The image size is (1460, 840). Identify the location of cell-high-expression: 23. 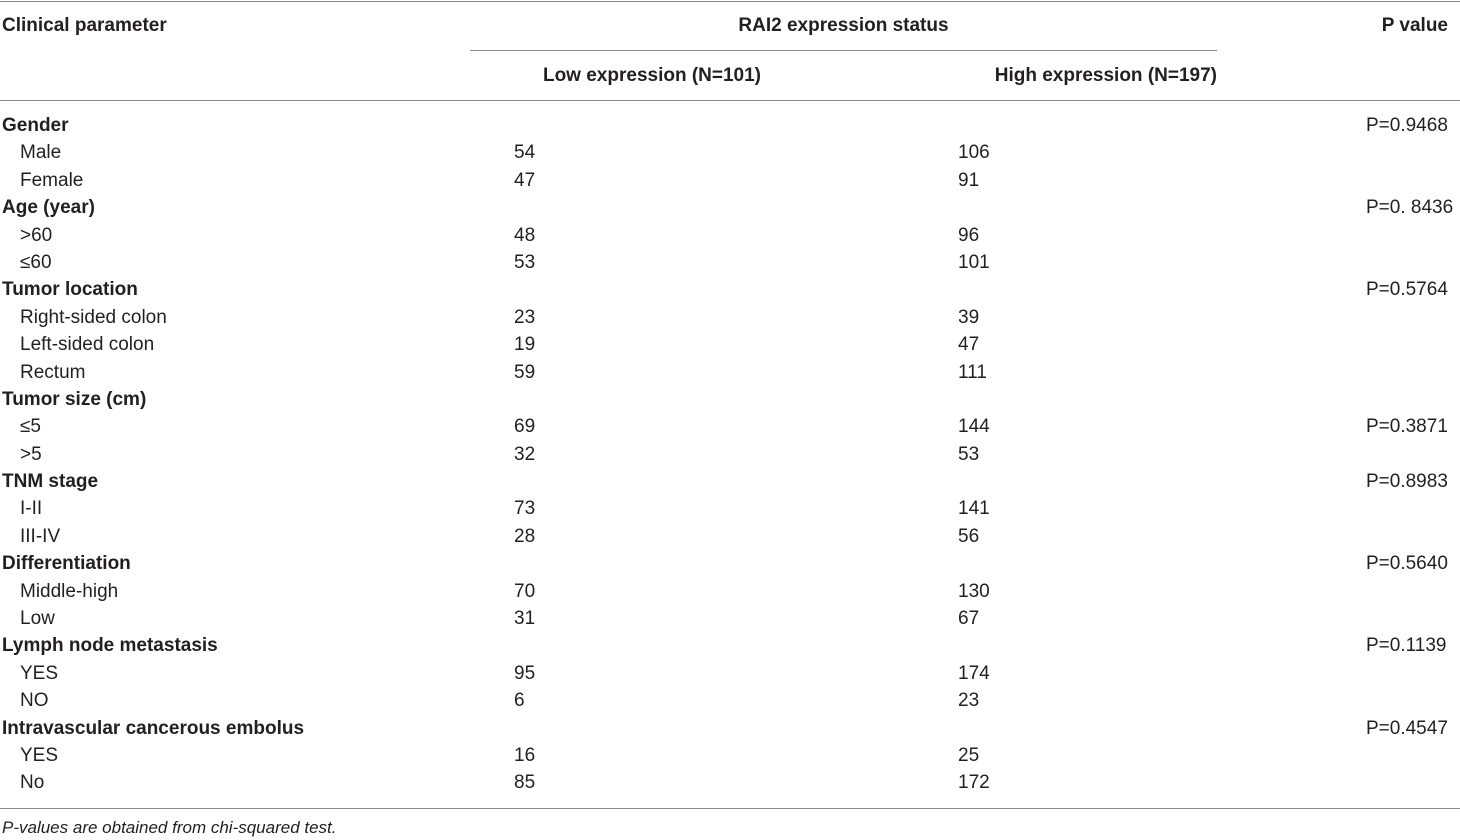
(969, 701).